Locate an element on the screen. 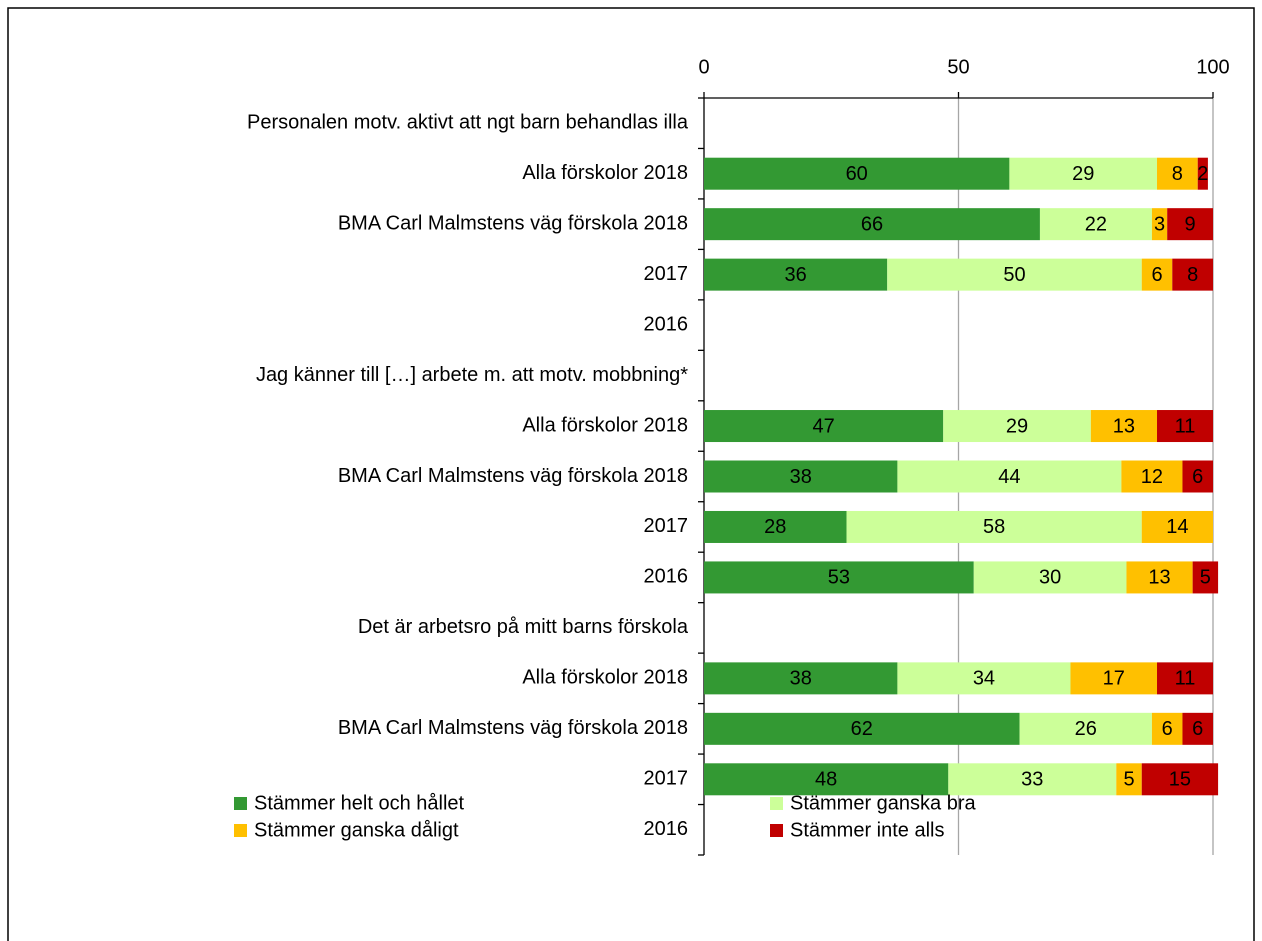 The image size is (1262, 941). value-label: 33 is located at coordinates (1032, 780).